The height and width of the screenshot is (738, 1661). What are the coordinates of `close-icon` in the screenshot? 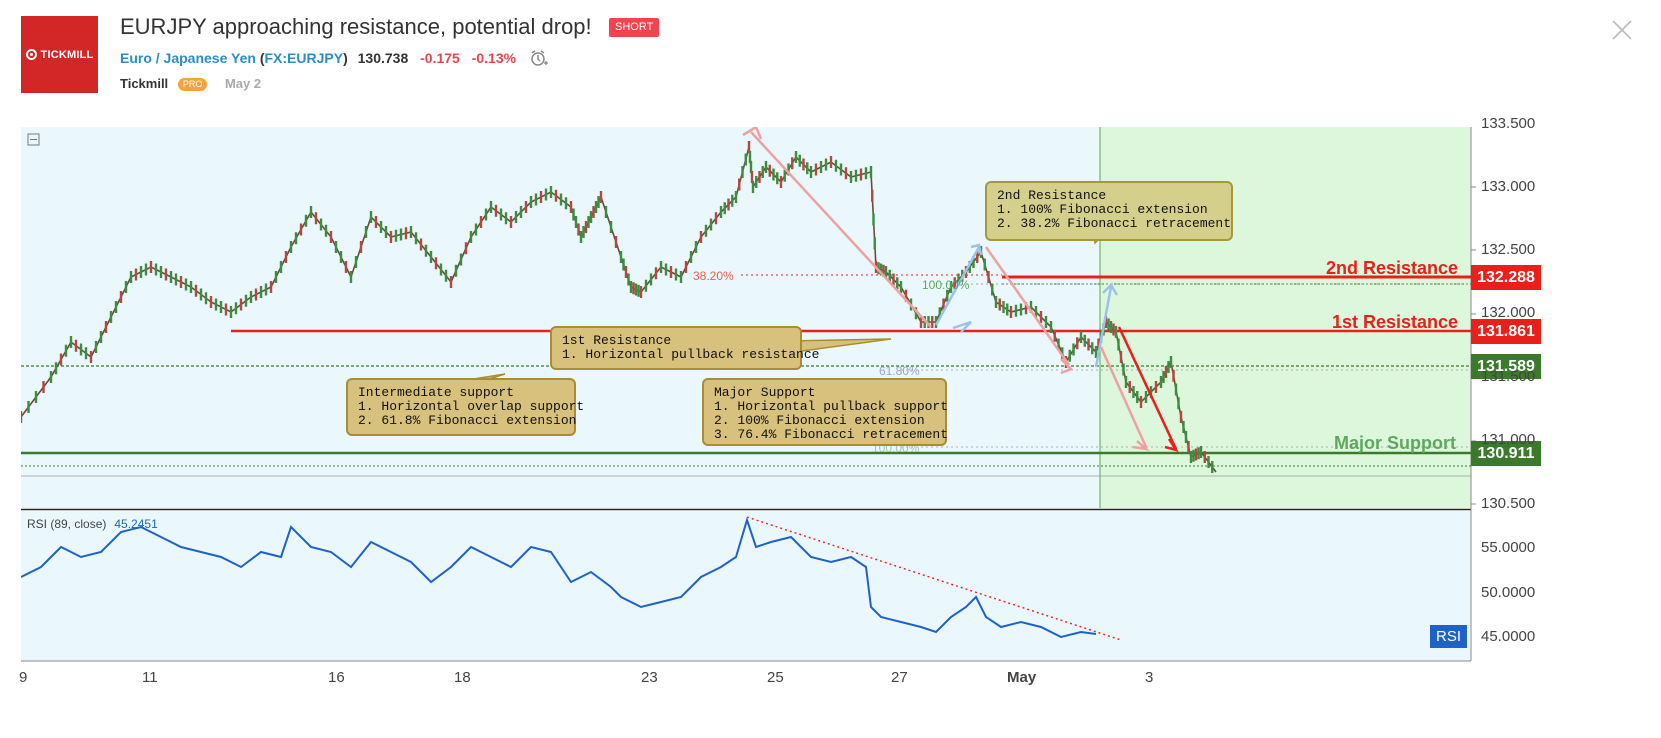 It's located at (1622, 30).